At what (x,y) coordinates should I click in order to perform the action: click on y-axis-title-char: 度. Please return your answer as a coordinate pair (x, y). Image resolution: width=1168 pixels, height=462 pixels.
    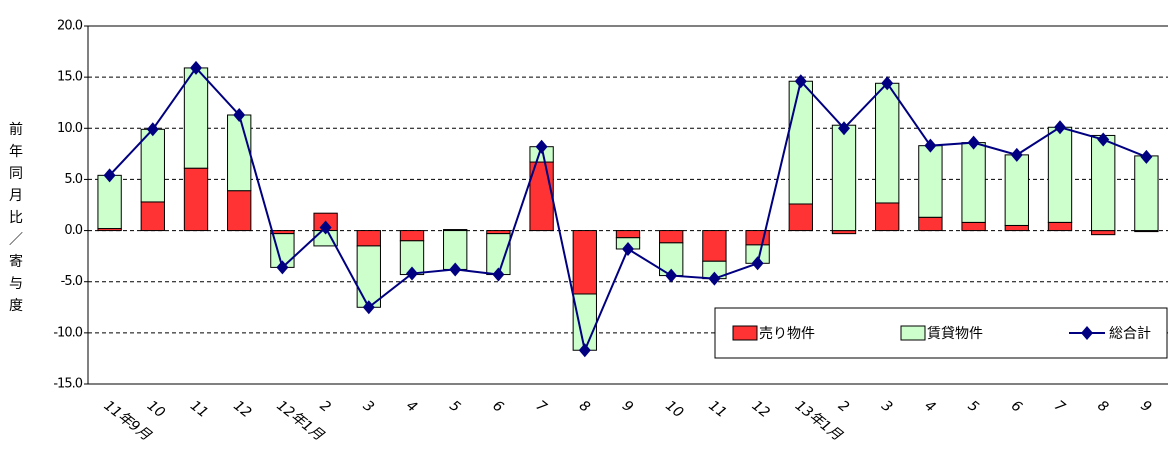
    Looking at the image, I should click on (16, 306).